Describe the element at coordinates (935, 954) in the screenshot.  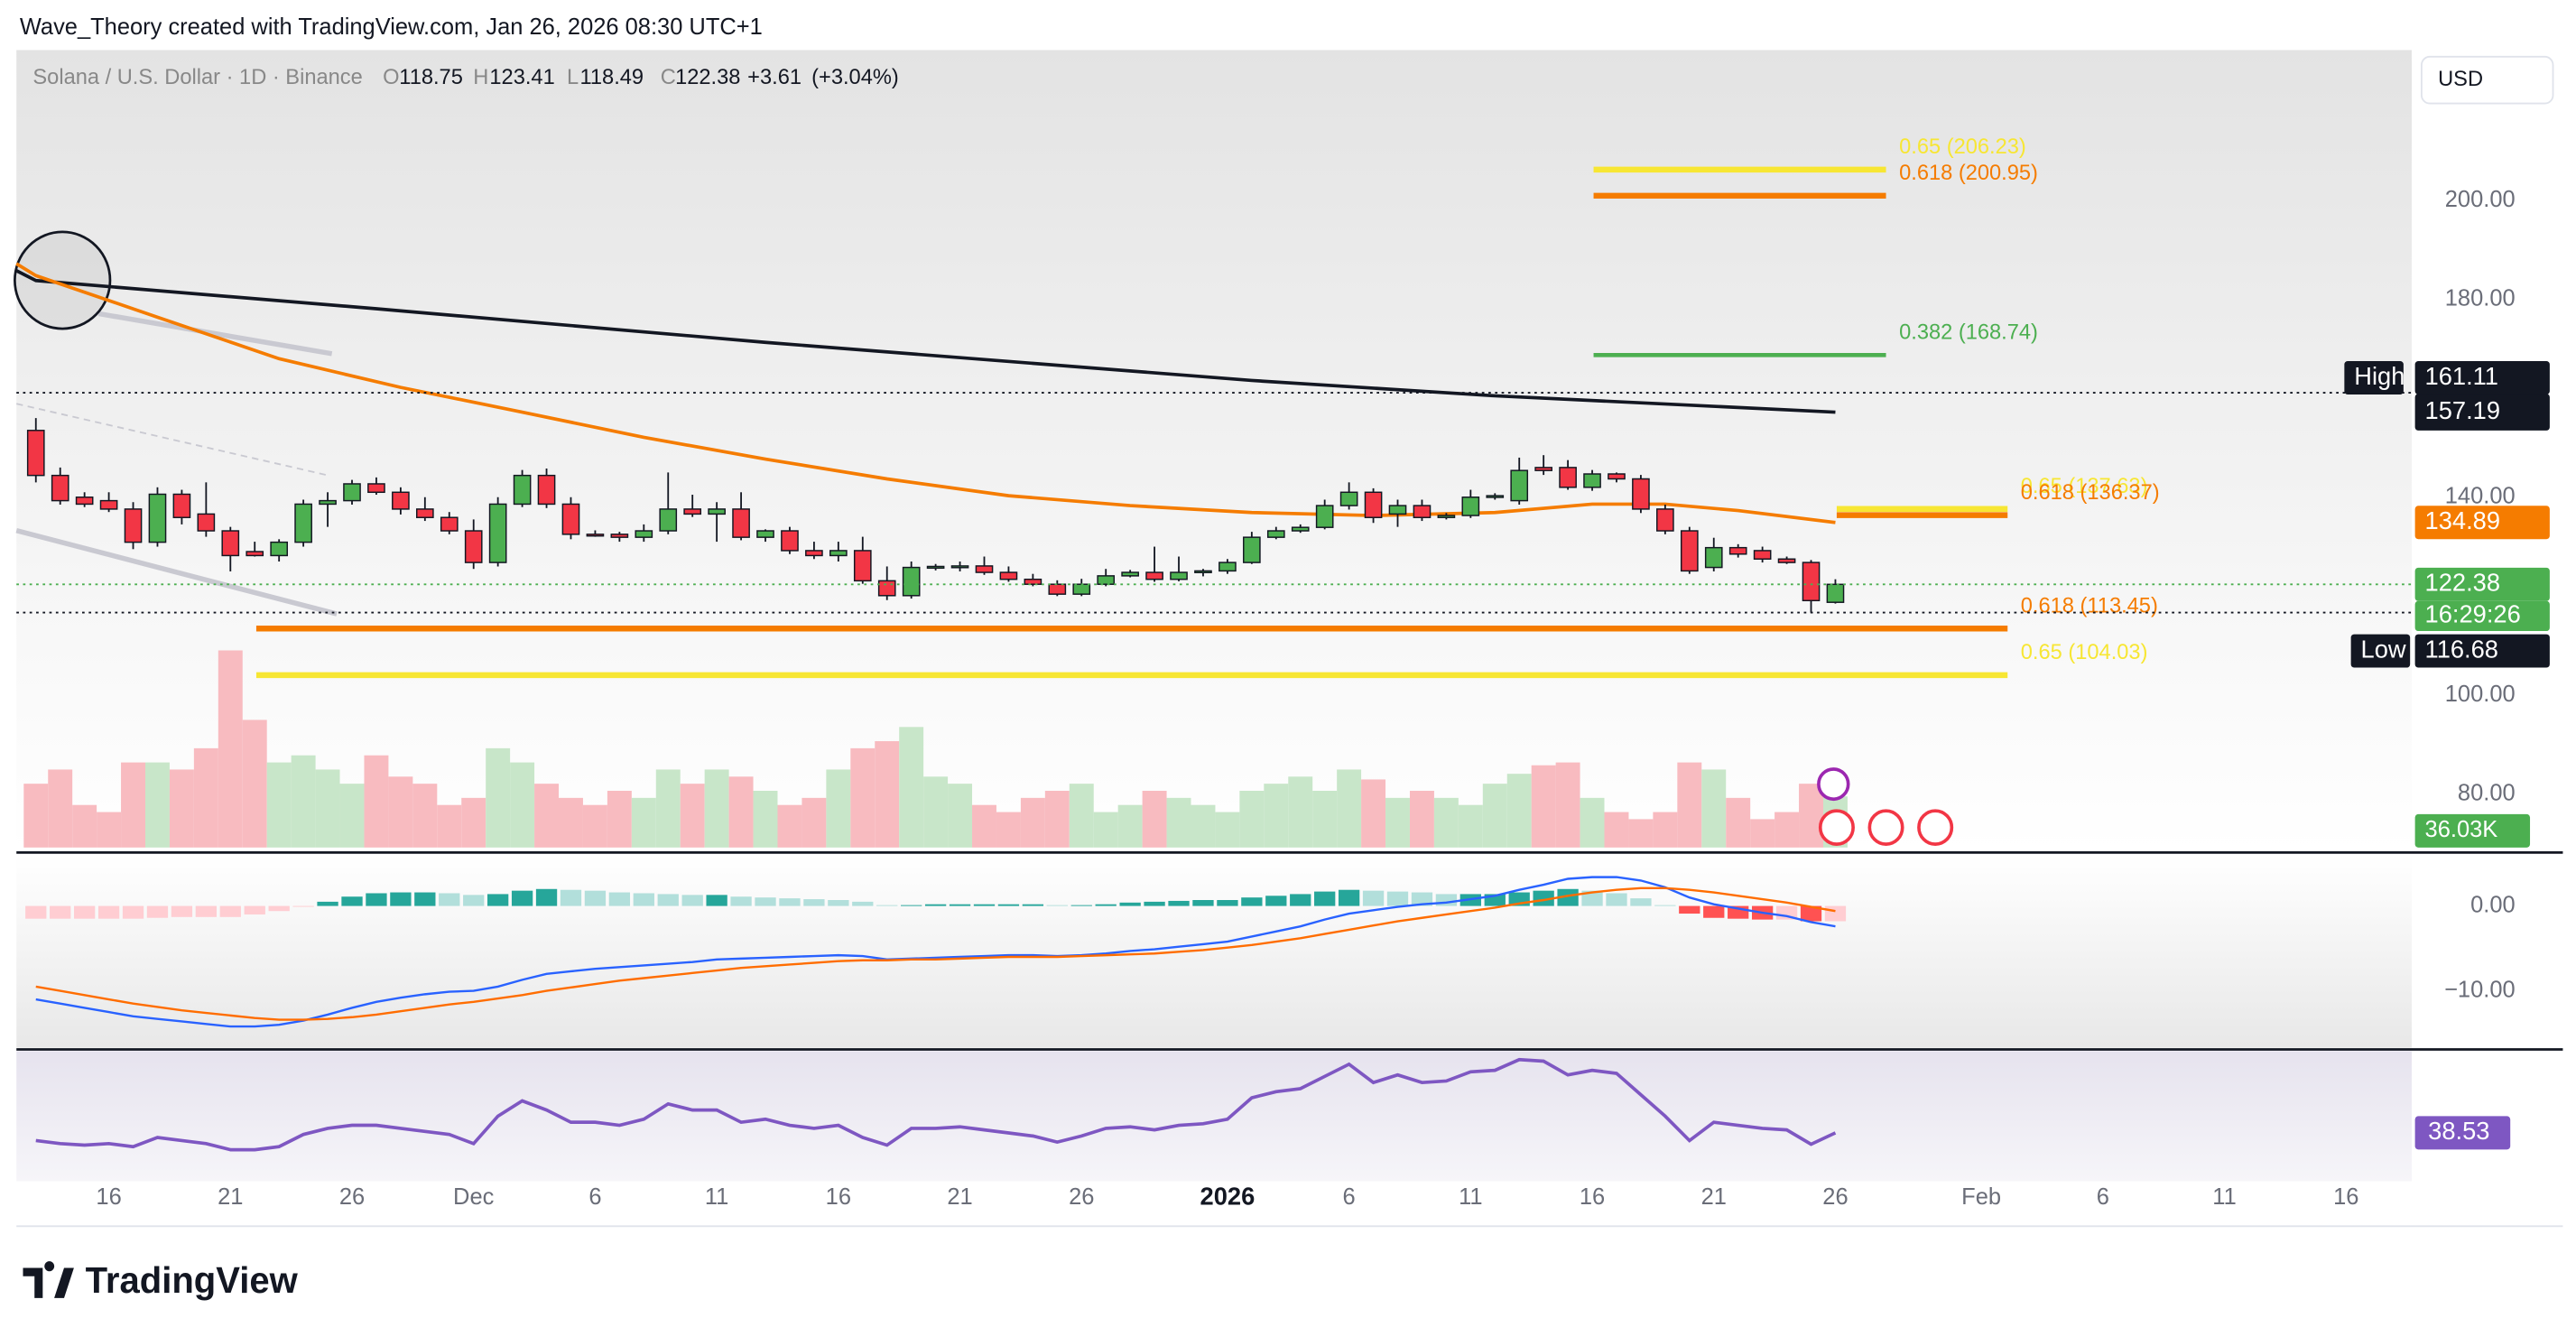
I see `signal-line` at that location.